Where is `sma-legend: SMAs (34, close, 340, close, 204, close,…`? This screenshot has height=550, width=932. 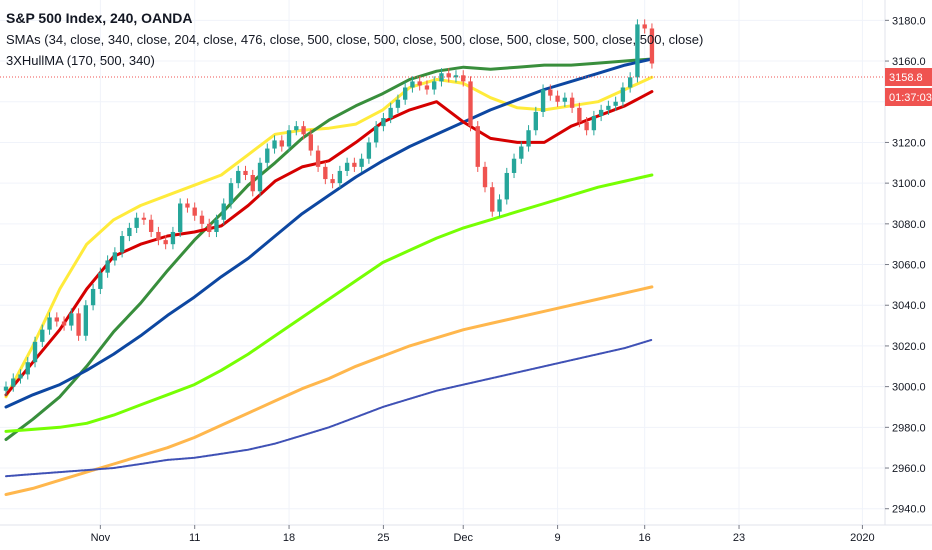 sma-legend: SMAs (34, close, 340, close, 204, close,… is located at coordinates (355, 39).